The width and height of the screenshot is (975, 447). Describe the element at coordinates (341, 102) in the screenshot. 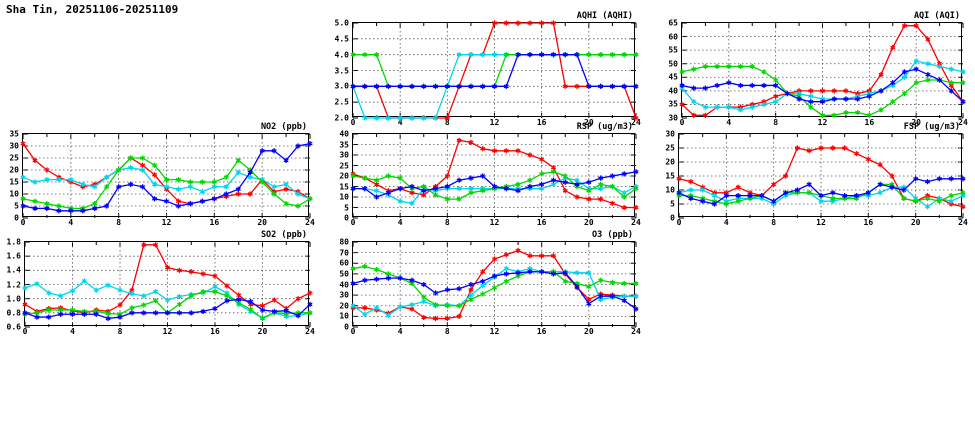

I see `y-tick-label: 2.5` at that location.